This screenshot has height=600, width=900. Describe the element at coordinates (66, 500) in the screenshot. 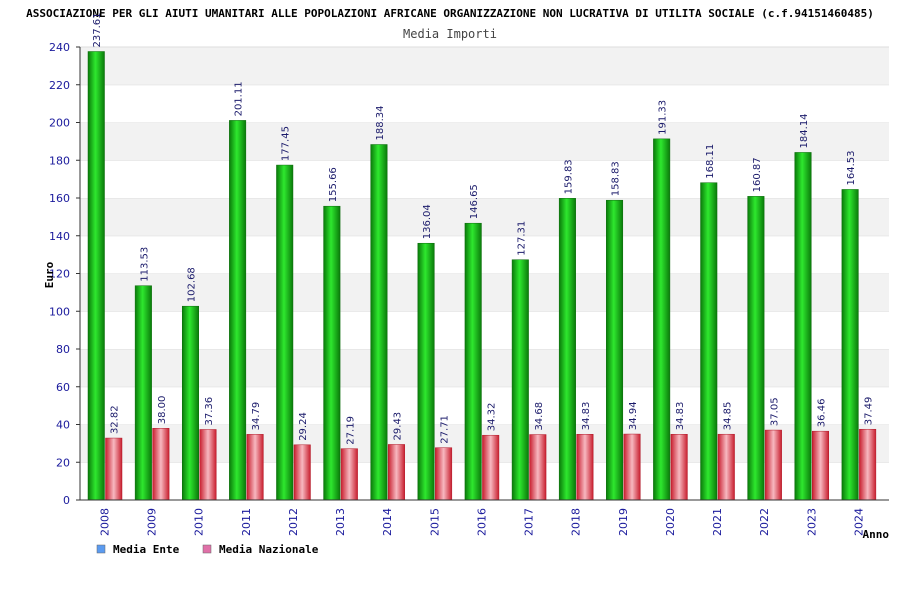

I see `y-tick-label: 0` at that location.